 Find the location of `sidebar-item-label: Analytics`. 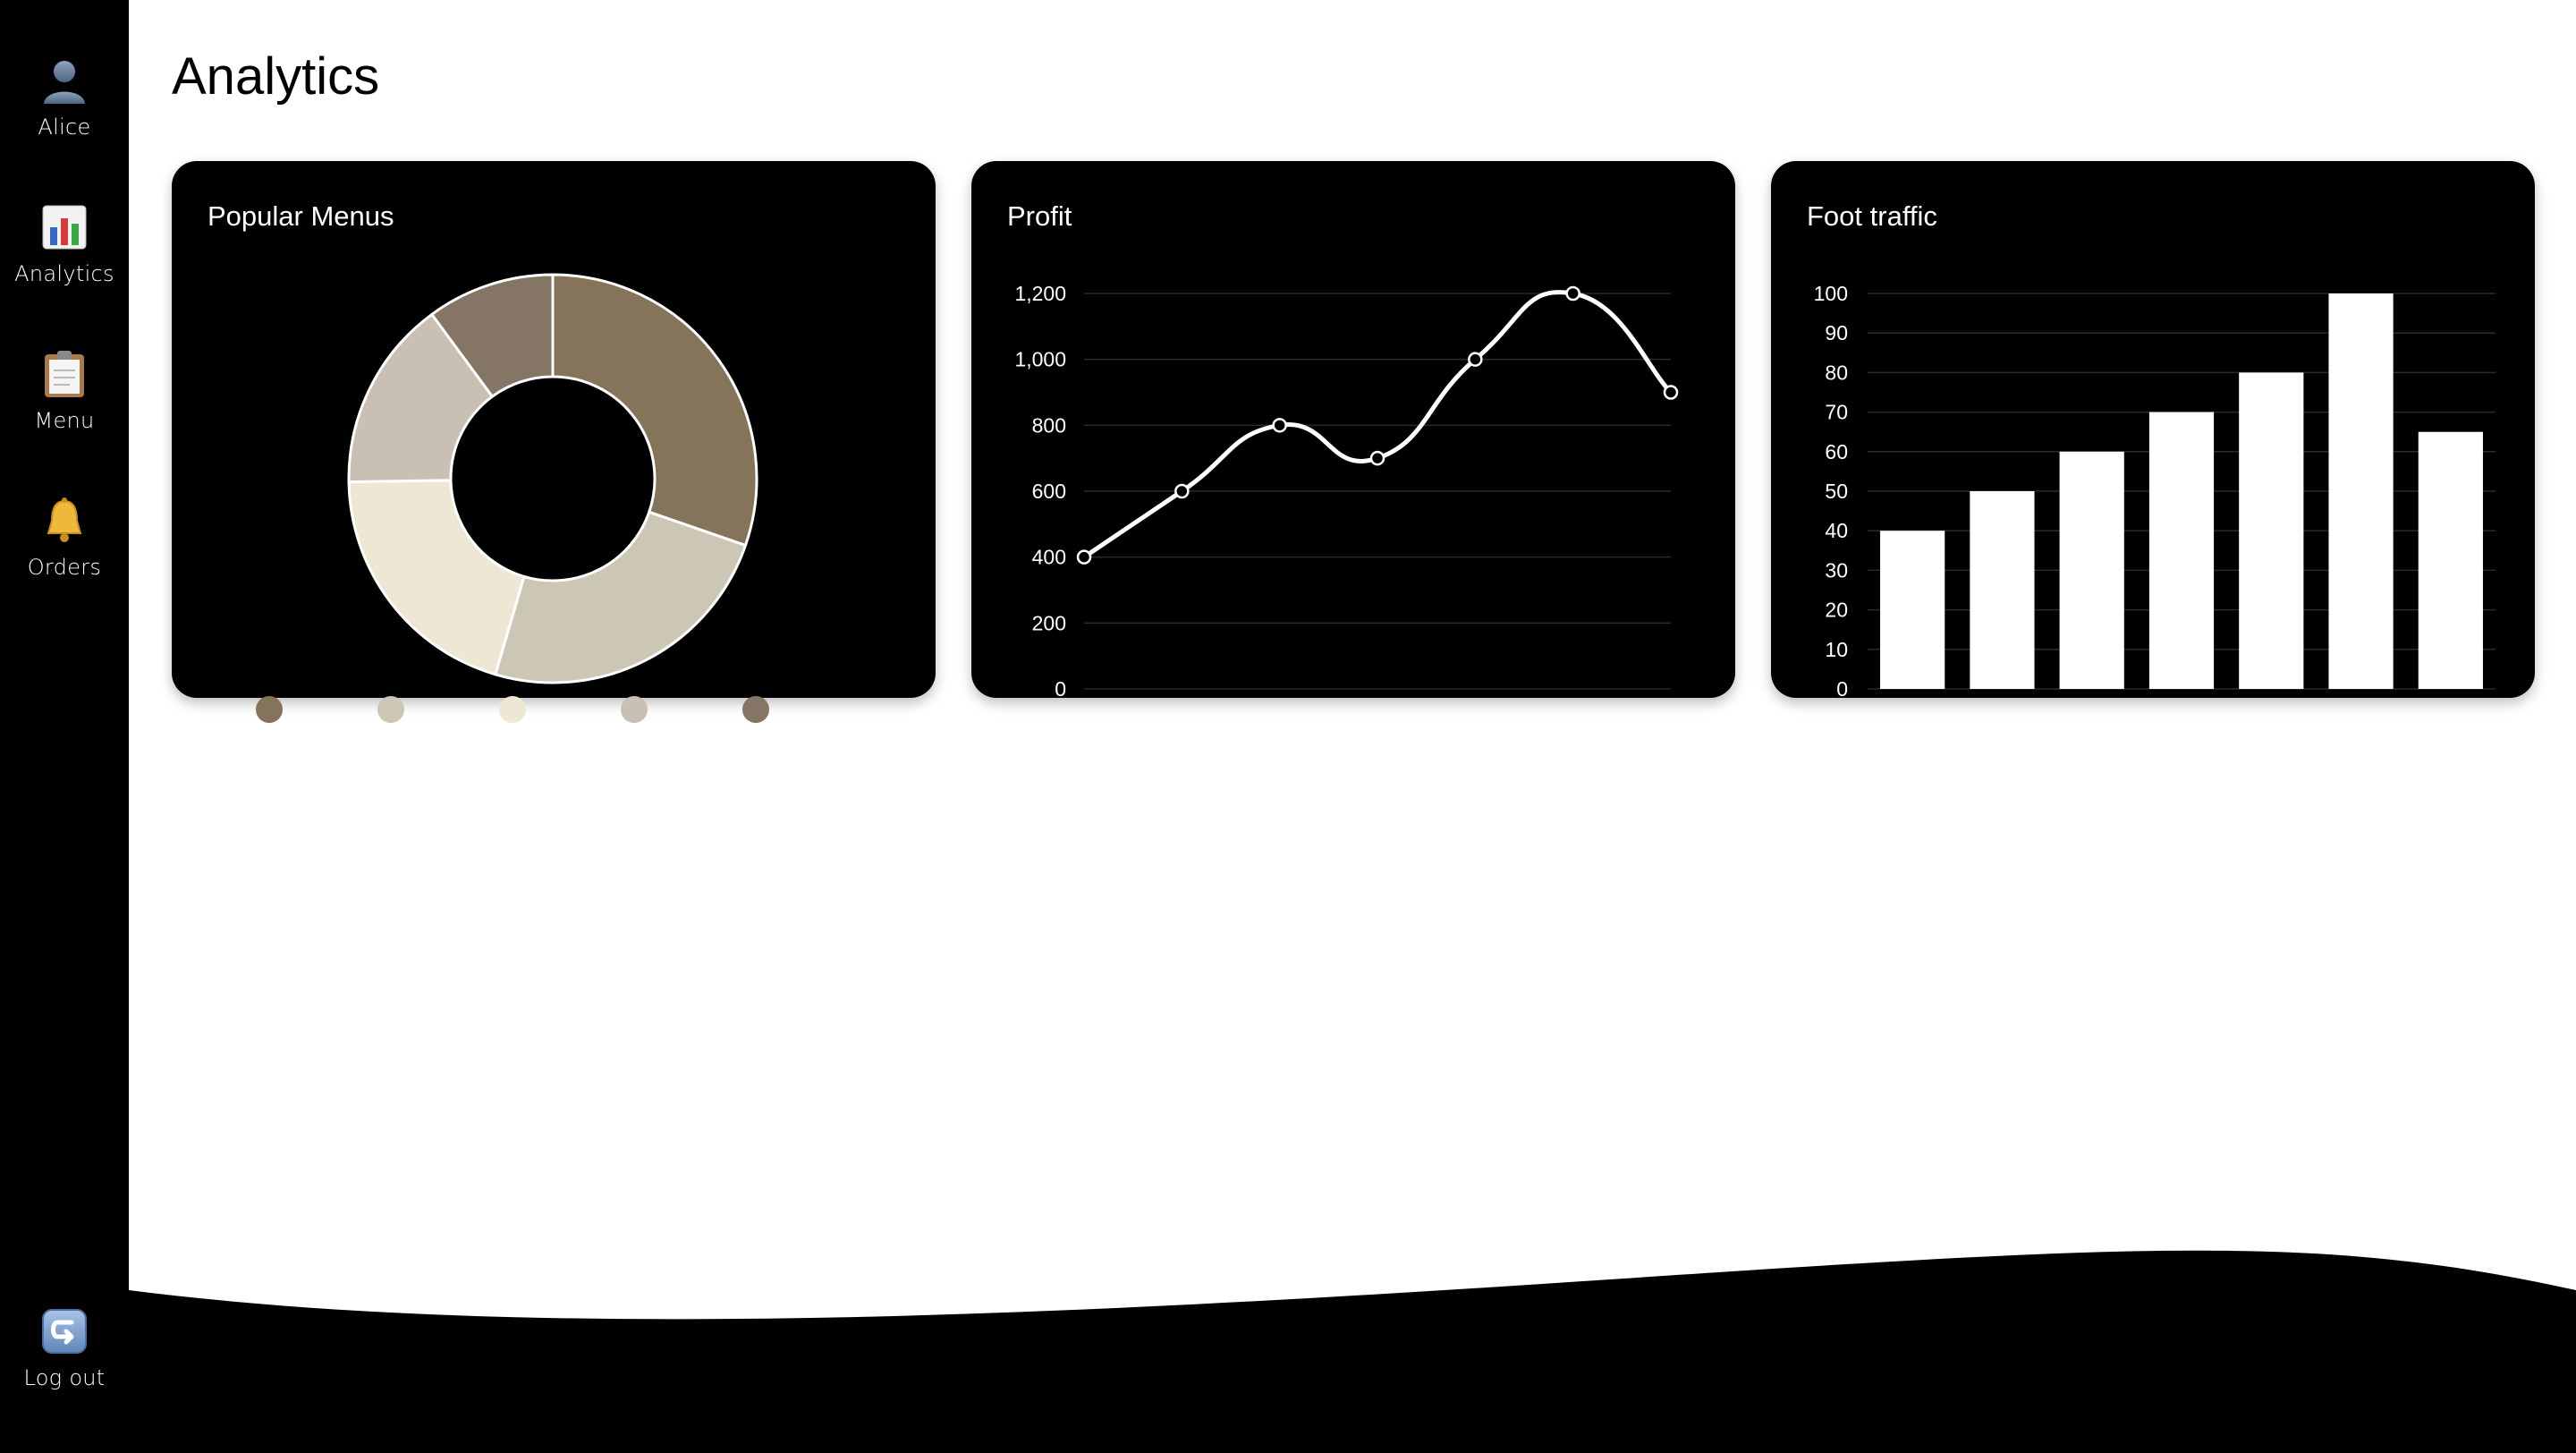

sidebar-item-label: Analytics is located at coordinates (64, 273).